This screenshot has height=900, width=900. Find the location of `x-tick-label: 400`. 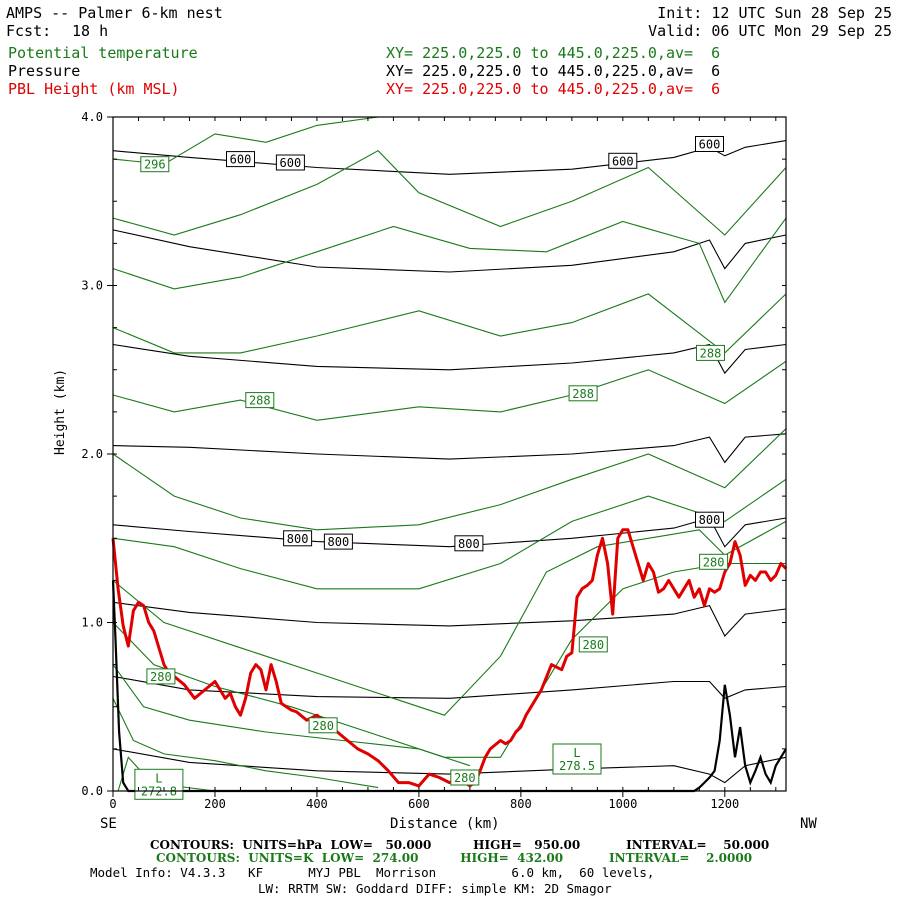

x-tick-label: 400 is located at coordinates (317, 804).